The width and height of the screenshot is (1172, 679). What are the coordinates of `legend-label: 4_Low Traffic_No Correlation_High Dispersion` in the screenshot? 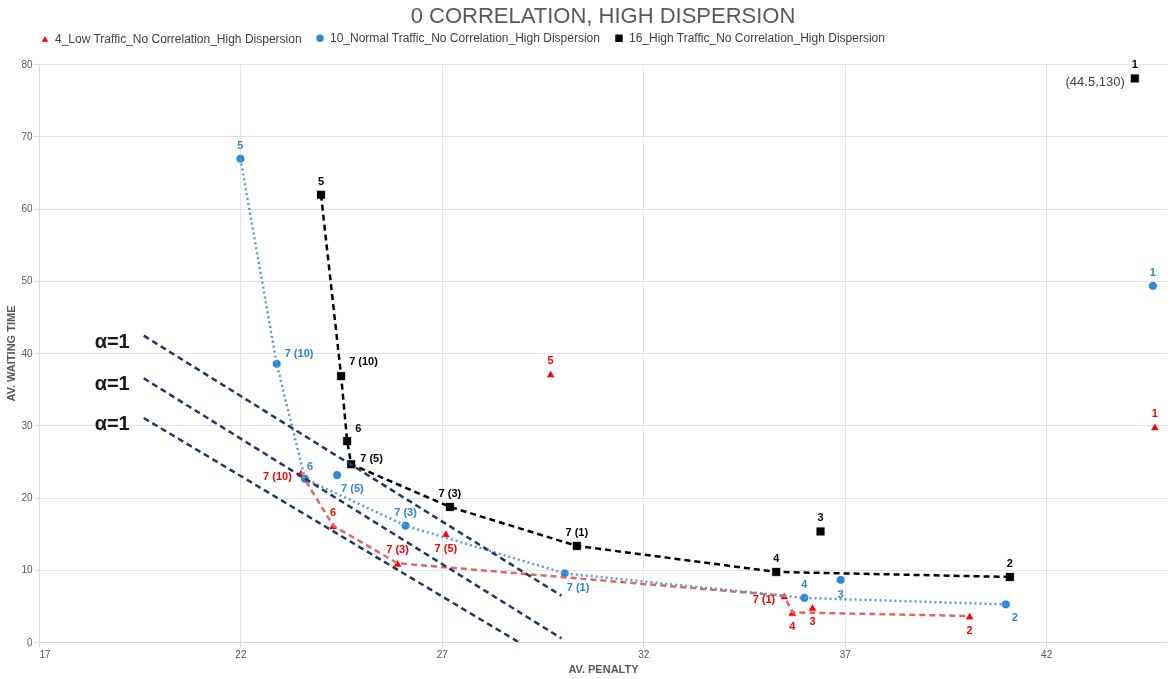 It's located at (178, 38).